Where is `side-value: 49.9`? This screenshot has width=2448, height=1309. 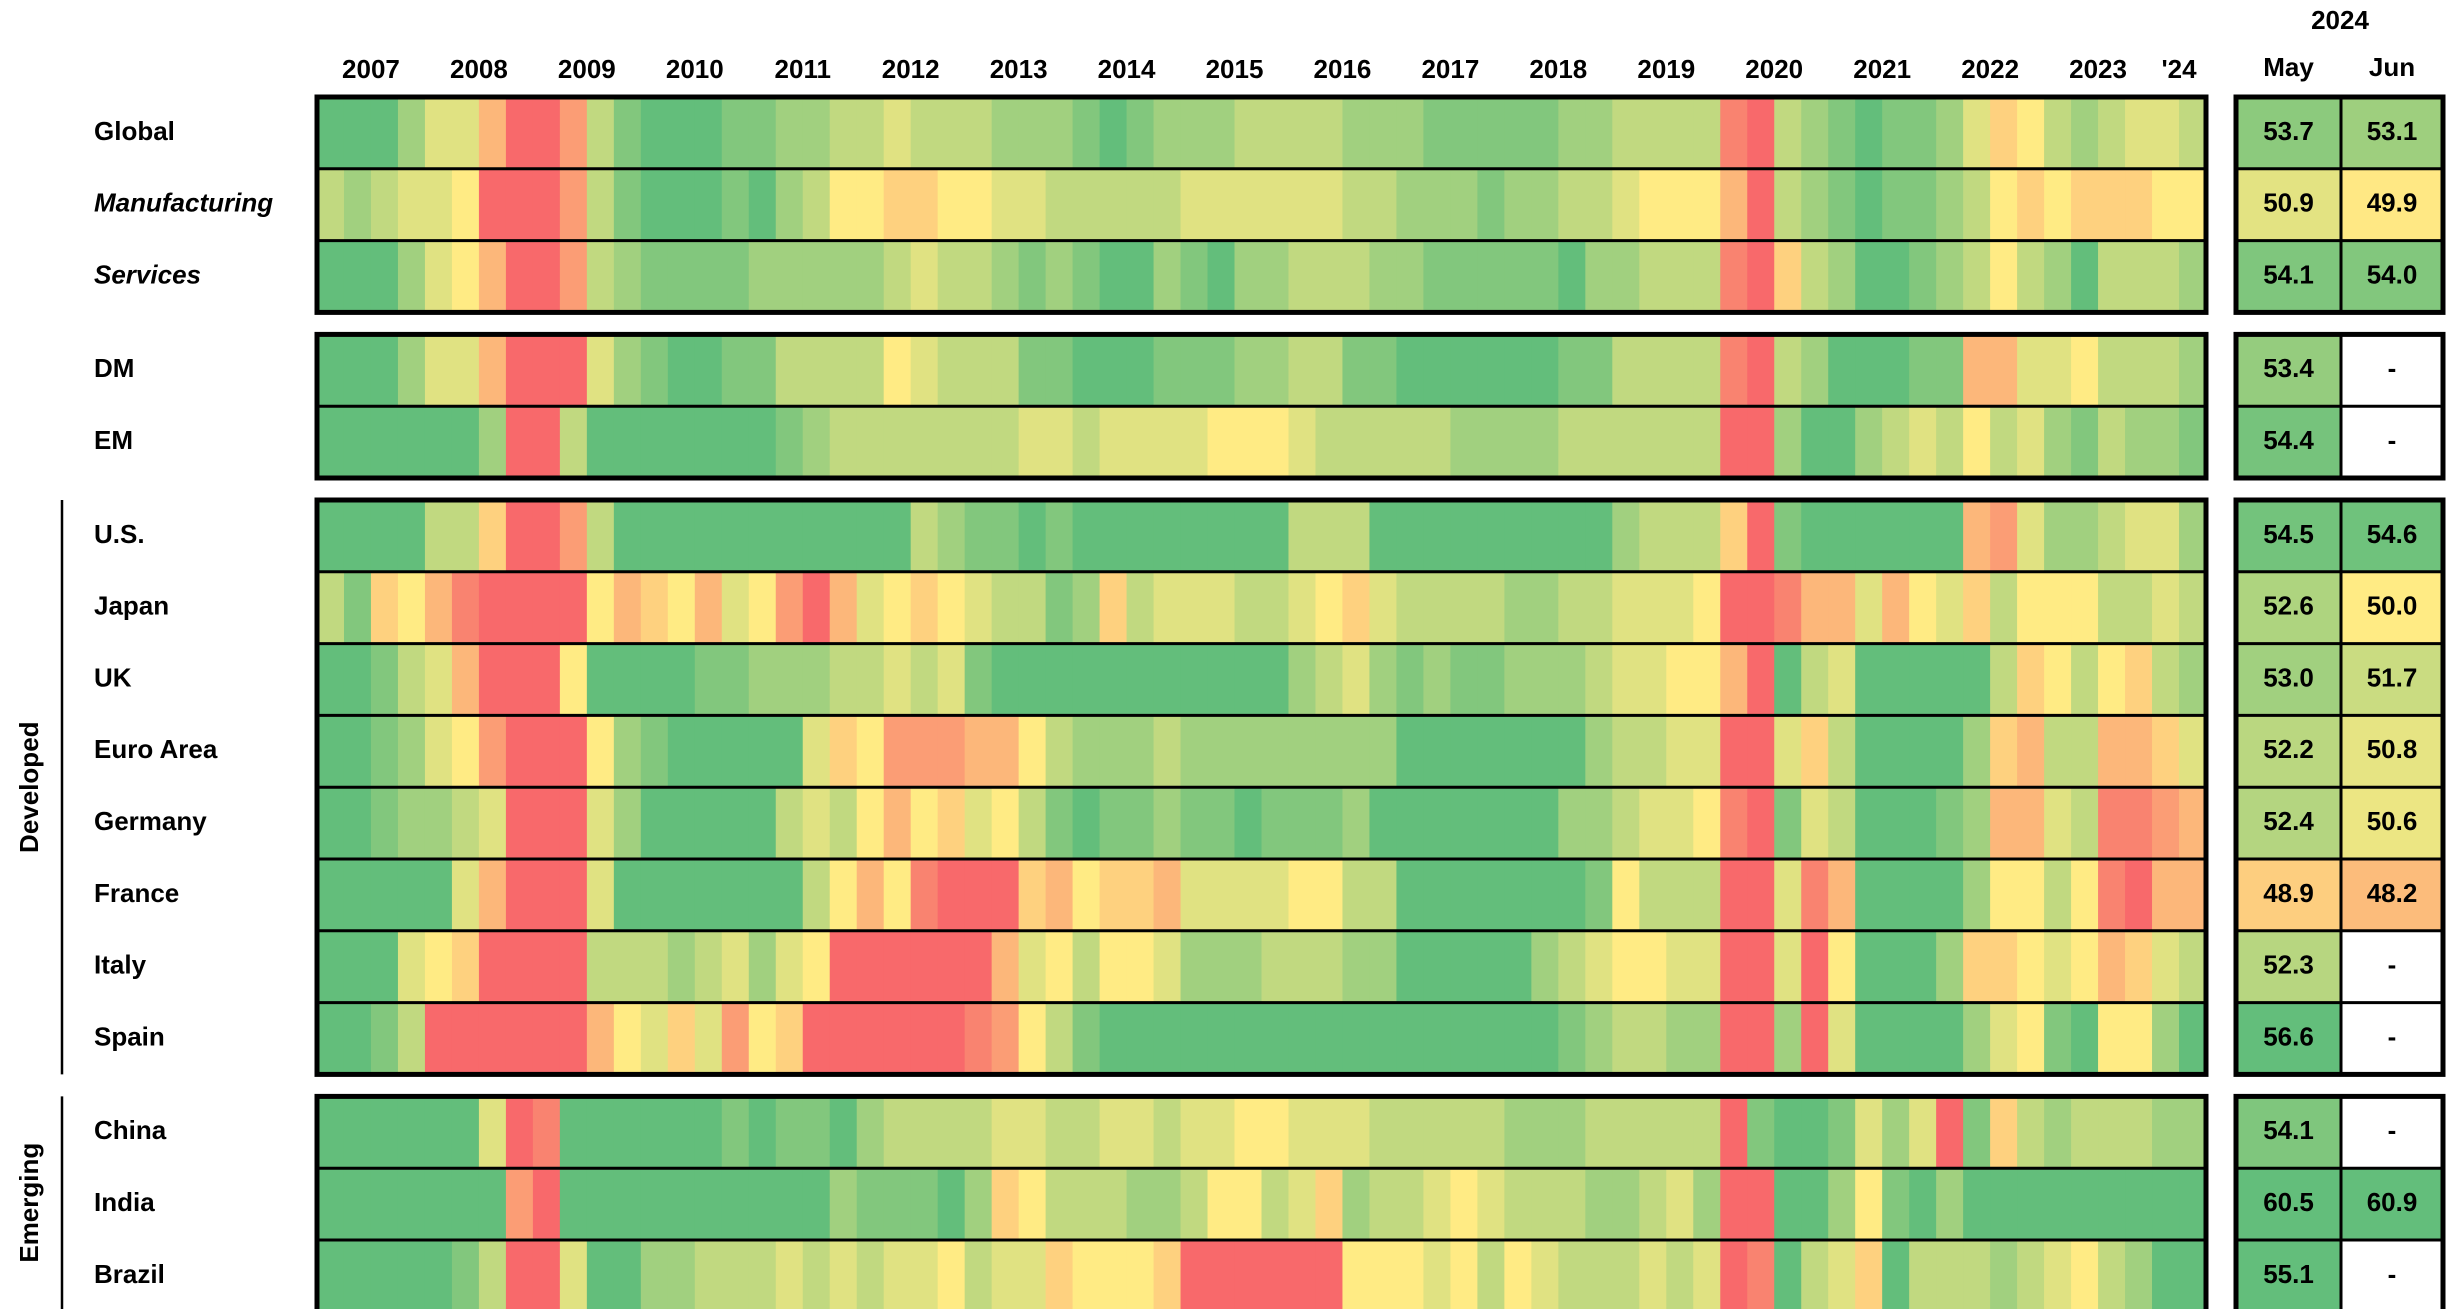
side-value: 49.9 is located at coordinates (2392, 203).